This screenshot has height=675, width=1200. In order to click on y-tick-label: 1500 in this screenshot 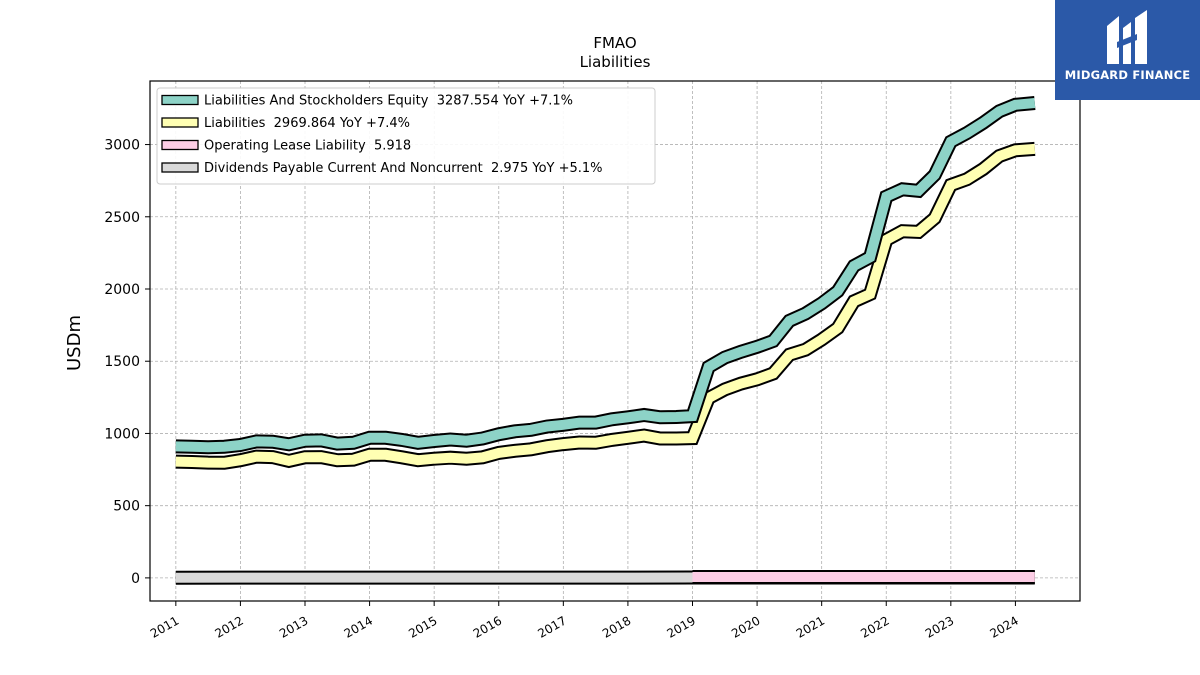, I will do `click(122, 362)`.